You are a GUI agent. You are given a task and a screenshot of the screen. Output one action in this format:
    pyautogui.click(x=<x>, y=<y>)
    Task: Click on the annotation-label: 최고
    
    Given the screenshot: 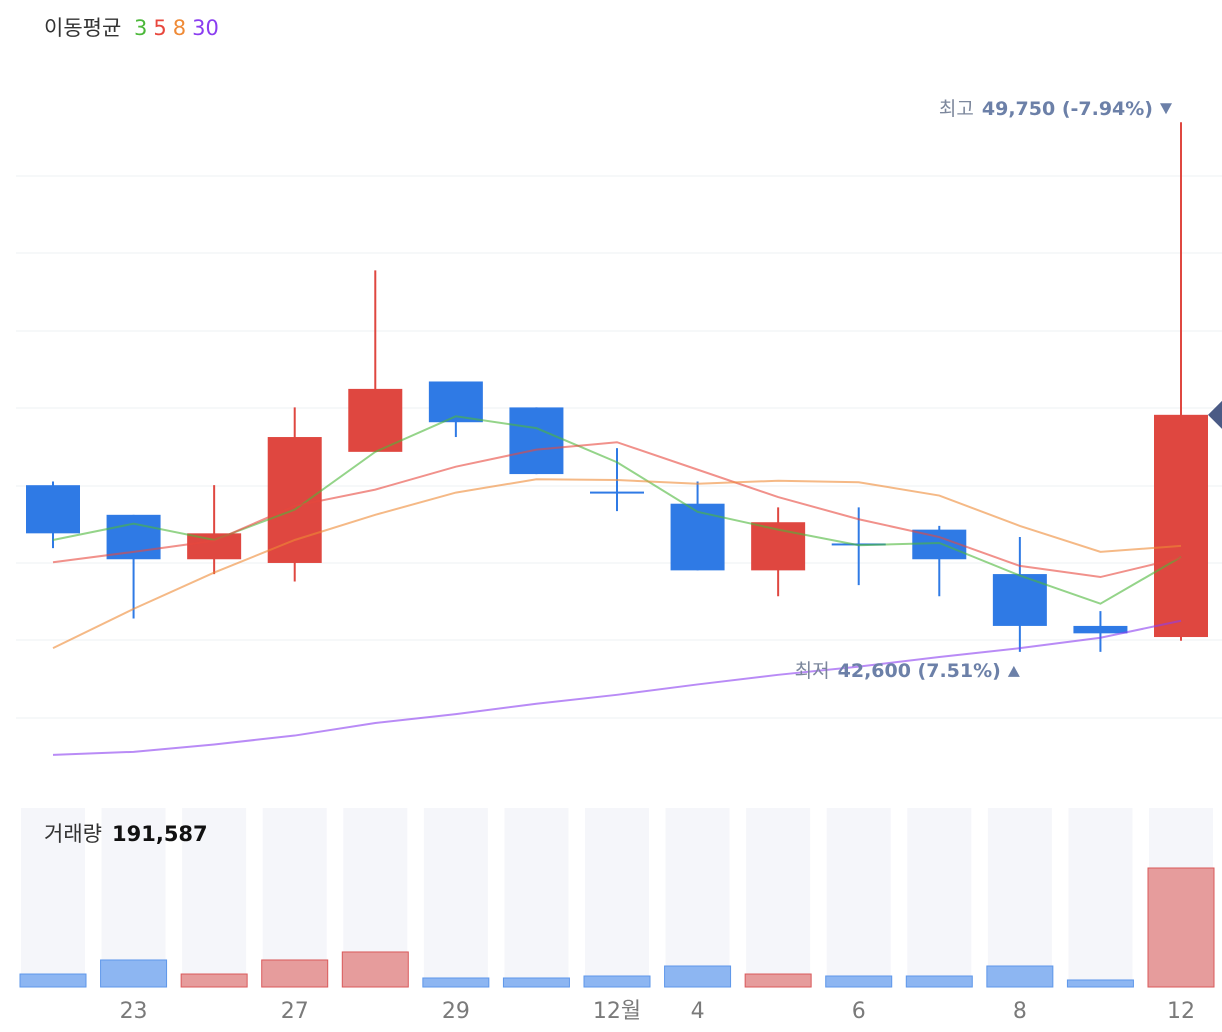 What is the action you would take?
    pyautogui.click(x=956, y=109)
    